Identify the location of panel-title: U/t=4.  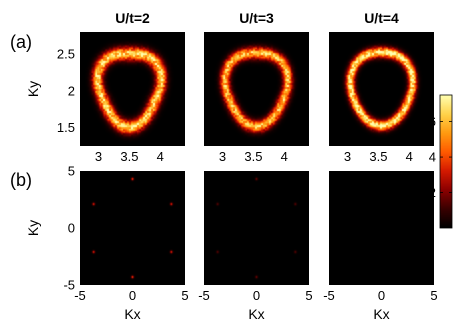
(381, 18).